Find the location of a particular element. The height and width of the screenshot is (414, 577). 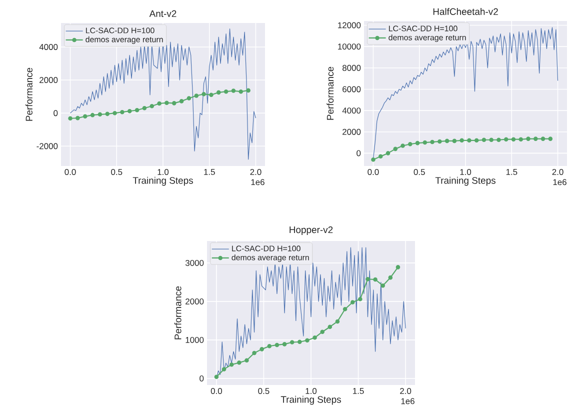

chart-title: HalfCheetah-v2 is located at coordinates (465, 11).